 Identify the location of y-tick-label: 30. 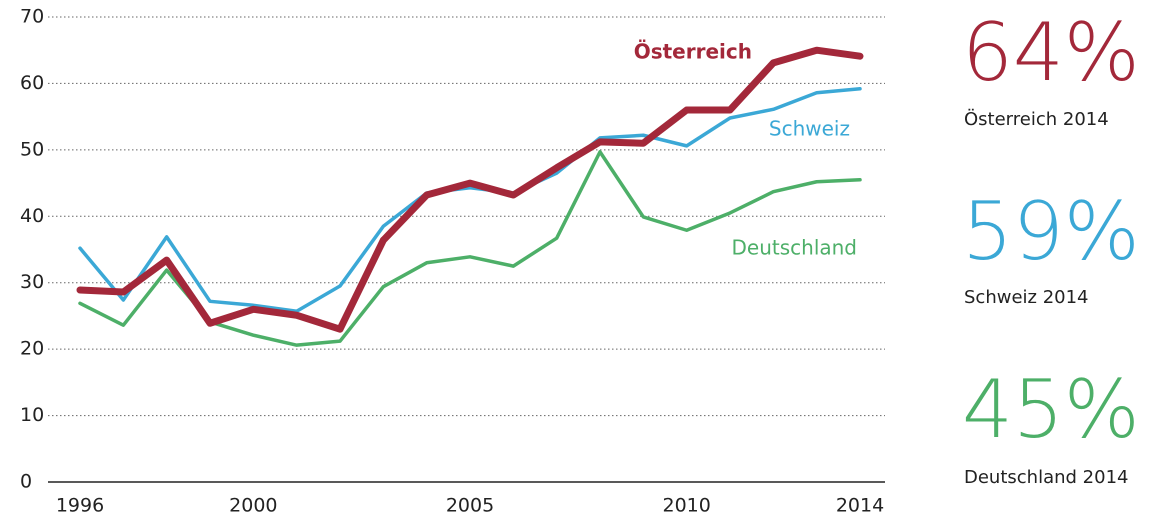
(32, 282).